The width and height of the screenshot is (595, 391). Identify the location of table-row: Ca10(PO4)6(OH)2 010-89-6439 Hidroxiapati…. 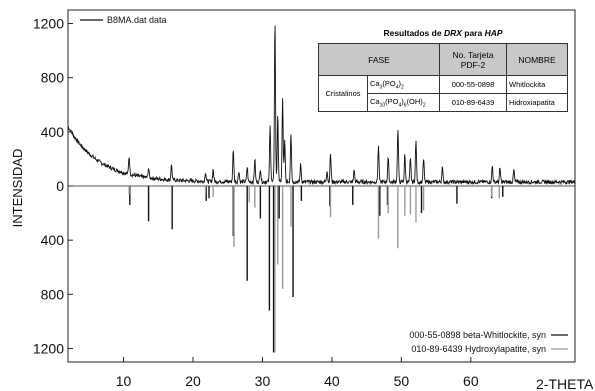
(443, 102).